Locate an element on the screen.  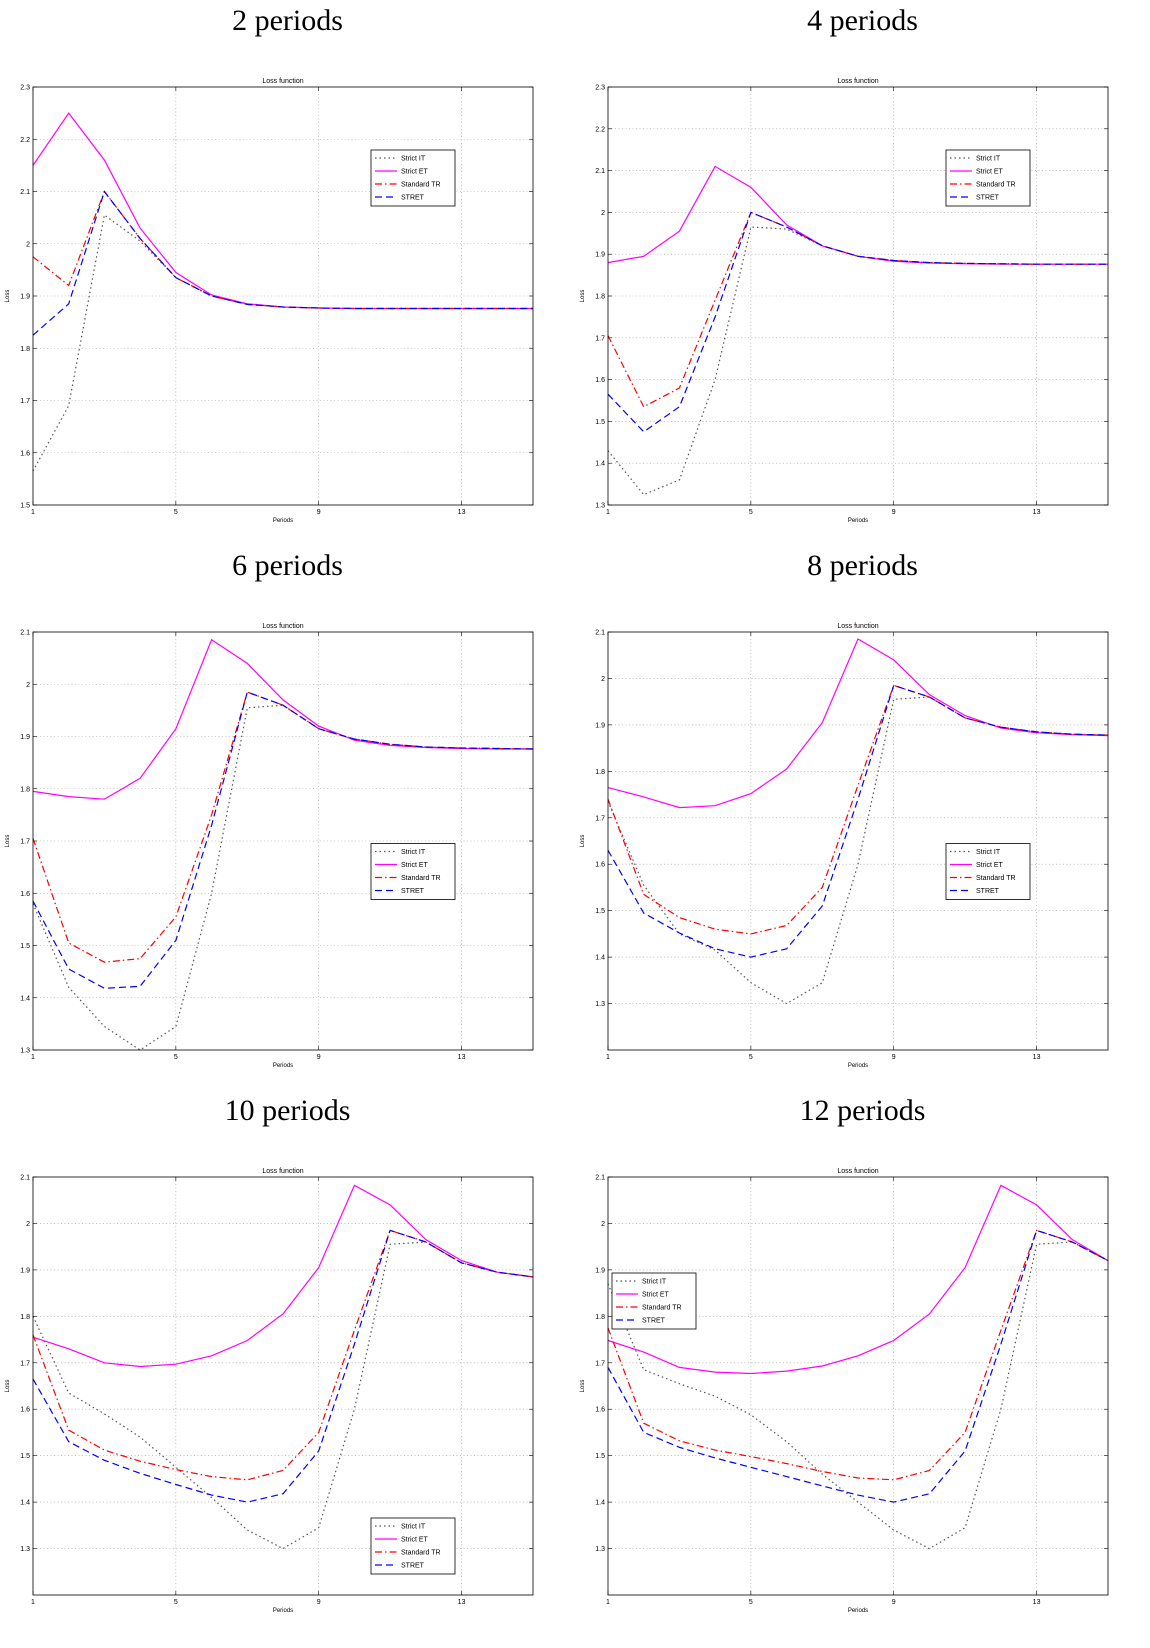
y-tick-label: 2.3 is located at coordinates (25, 88).